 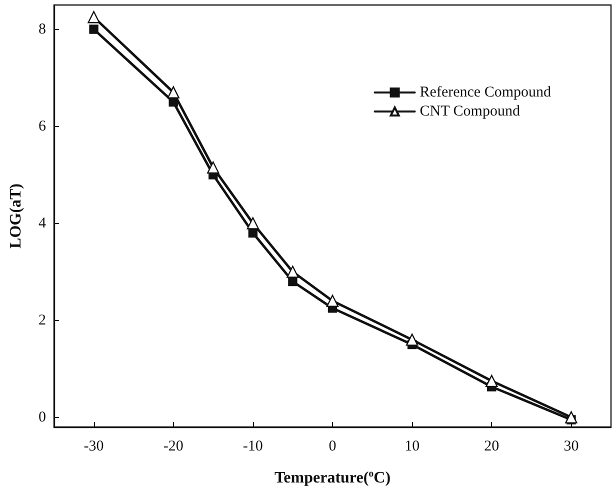 I want to click on y-tick-label: 0, so click(x=42, y=417).